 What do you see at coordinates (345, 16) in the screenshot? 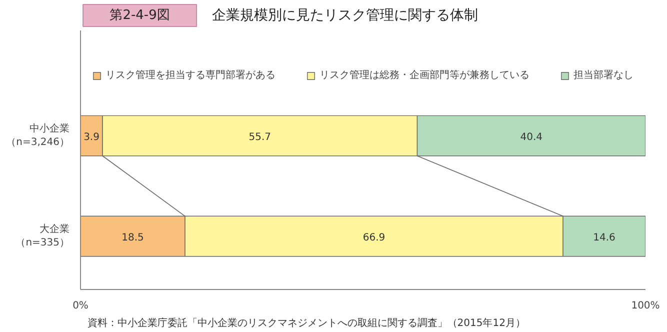
I see `chart-title: 企業規模別に見たリスク管理に関する体制` at bounding box center [345, 16].